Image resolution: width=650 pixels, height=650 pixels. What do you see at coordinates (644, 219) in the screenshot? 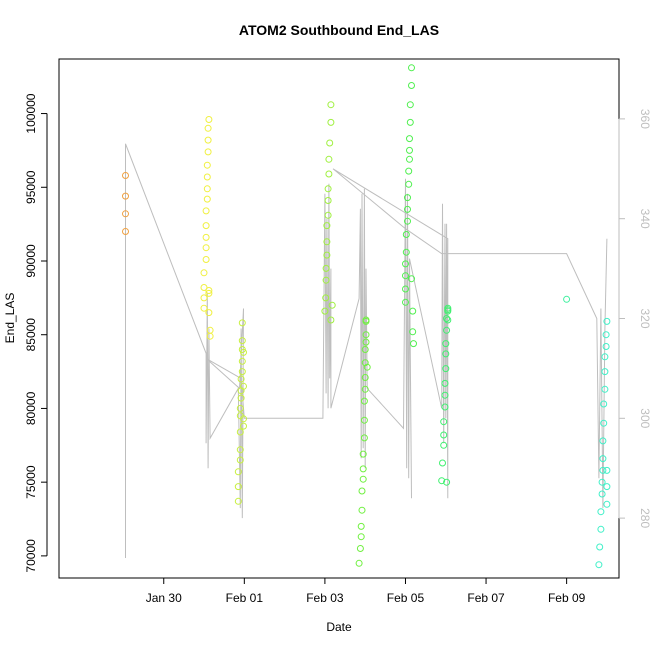
I see `secondary-y-tick-label: 340` at bounding box center [644, 219].